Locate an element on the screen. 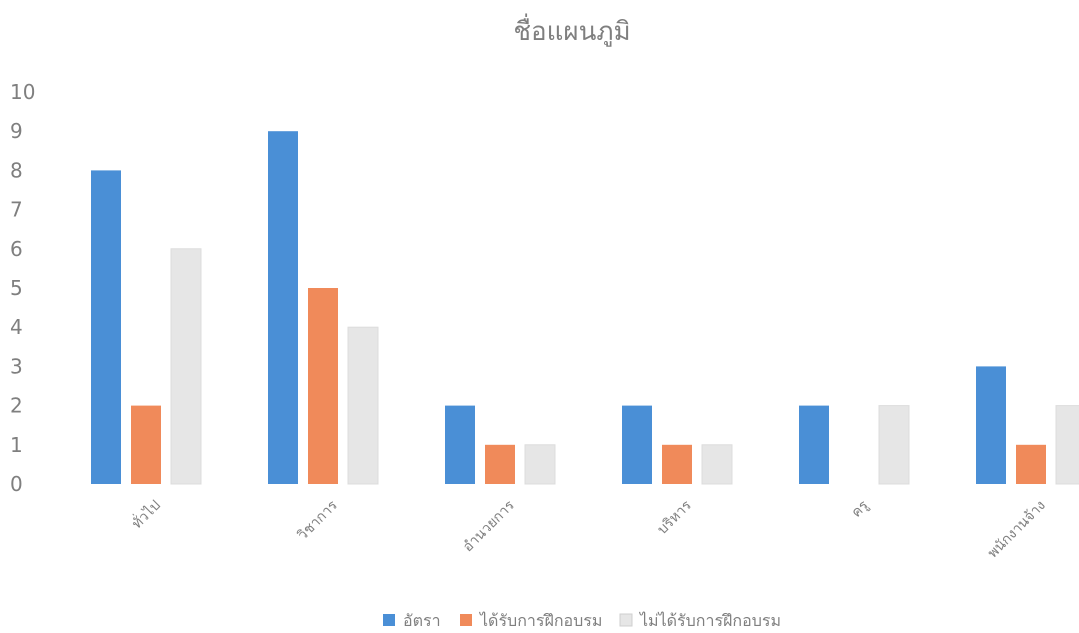  y-tick-label: 8 is located at coordinates (16, 170).